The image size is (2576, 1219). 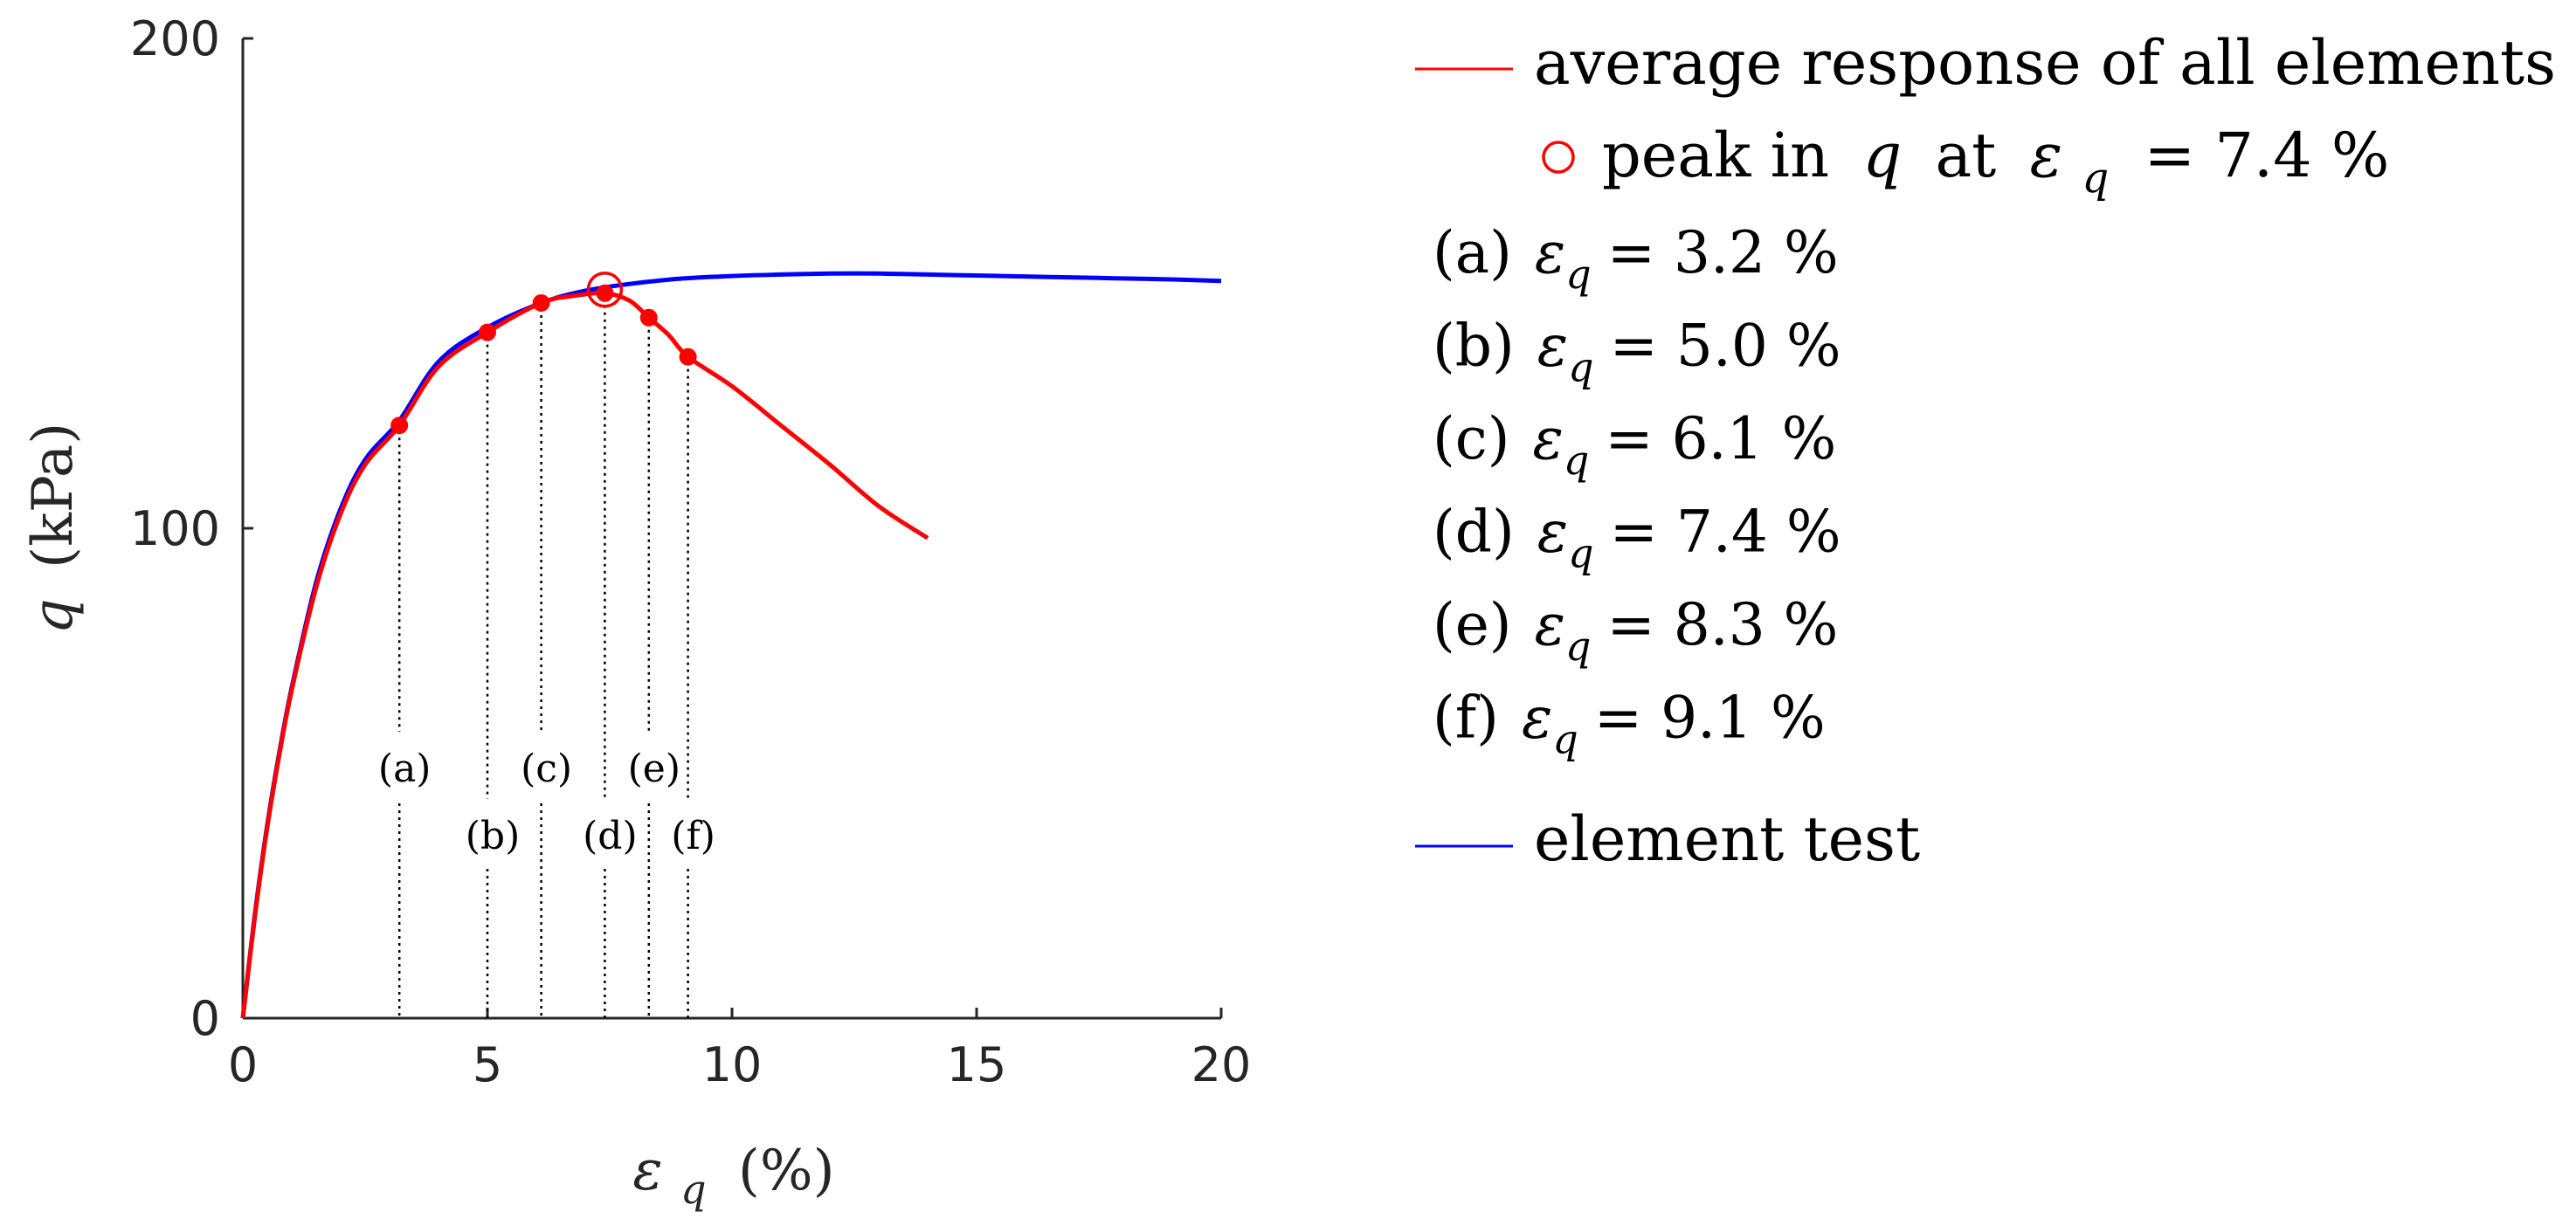 What do you see at coordinates (1727, 839) in the screenshot?
I see `legend-element-label: element test` at bounding box center [1727, 839].